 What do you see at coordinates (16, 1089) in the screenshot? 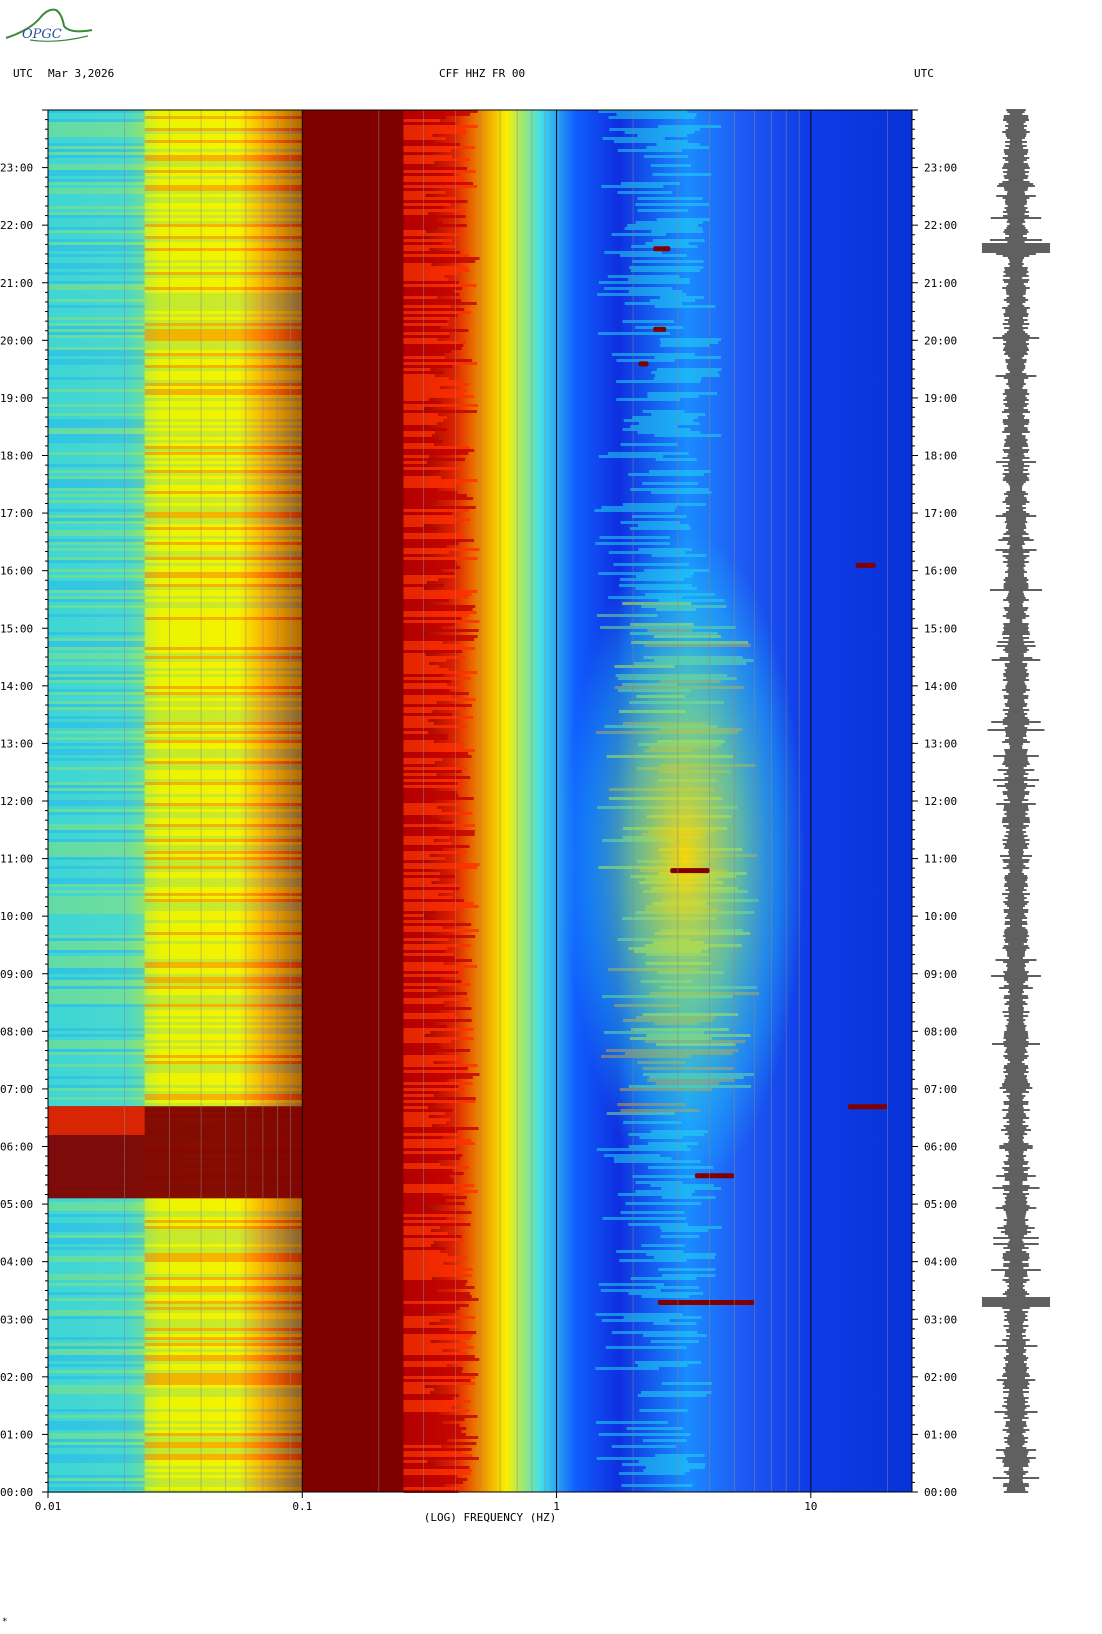
I see `time-tick-label: 07:00` at bounding box center [16, 1089].